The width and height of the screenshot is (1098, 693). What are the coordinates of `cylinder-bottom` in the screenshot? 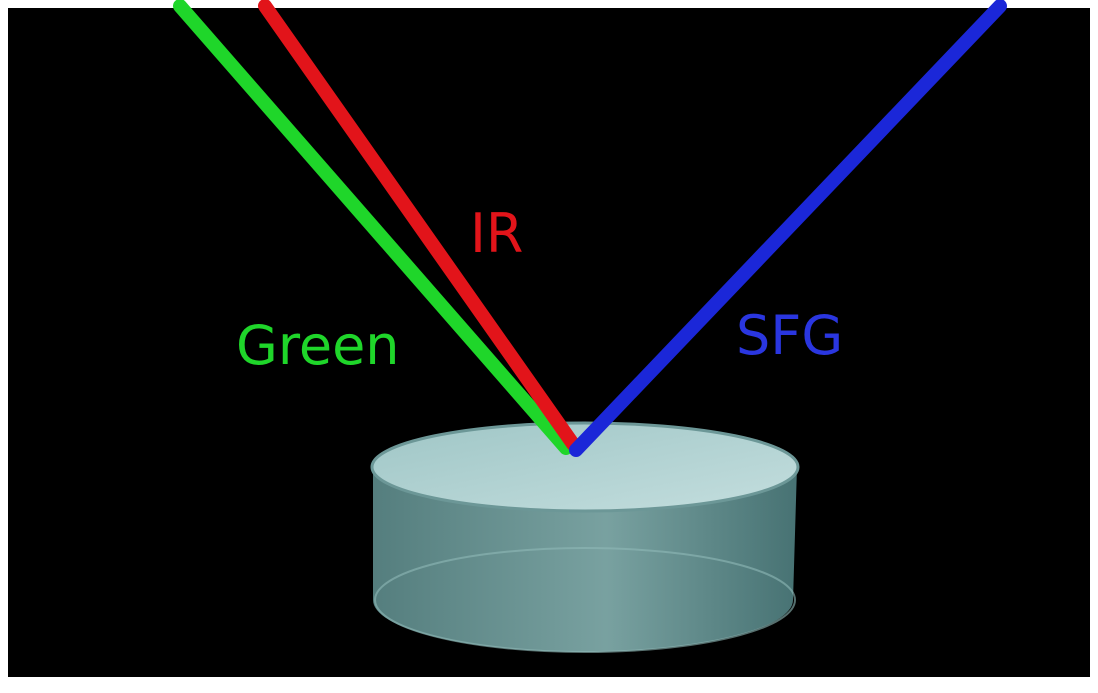 It's located at (585, 600).